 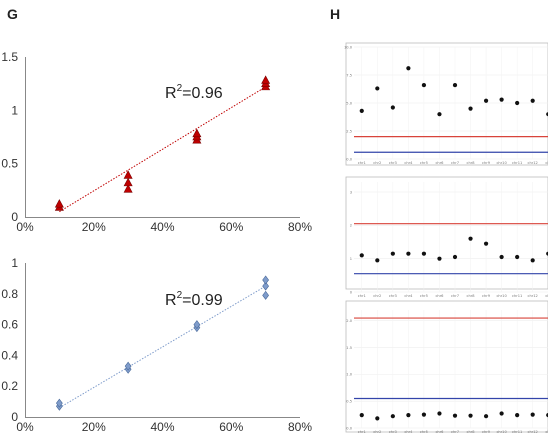 I want to click on r-squared-annotation: R2=0.96, so click(x=194, y=92).